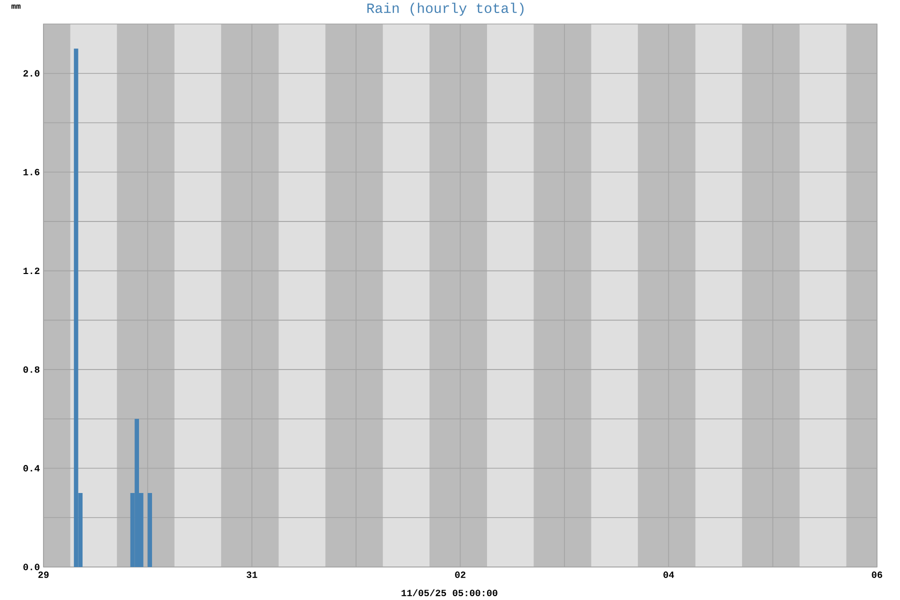 This screenshot has width=900, height=600. What do you see at coordinates (31, 567) in the screenshot?
I see `y-tick-label: 0.0` at bounding box center [31, 567].